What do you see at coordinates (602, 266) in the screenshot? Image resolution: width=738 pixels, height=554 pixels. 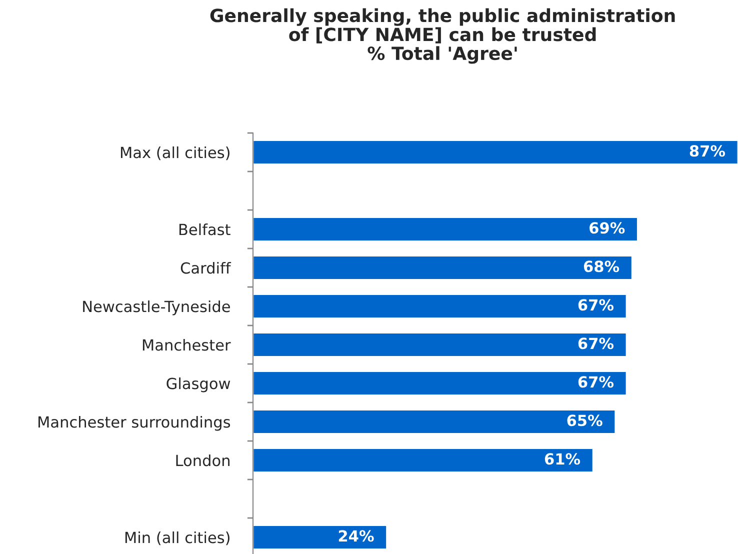 I see `data-label: 68%` at bounding box center [602, 266].